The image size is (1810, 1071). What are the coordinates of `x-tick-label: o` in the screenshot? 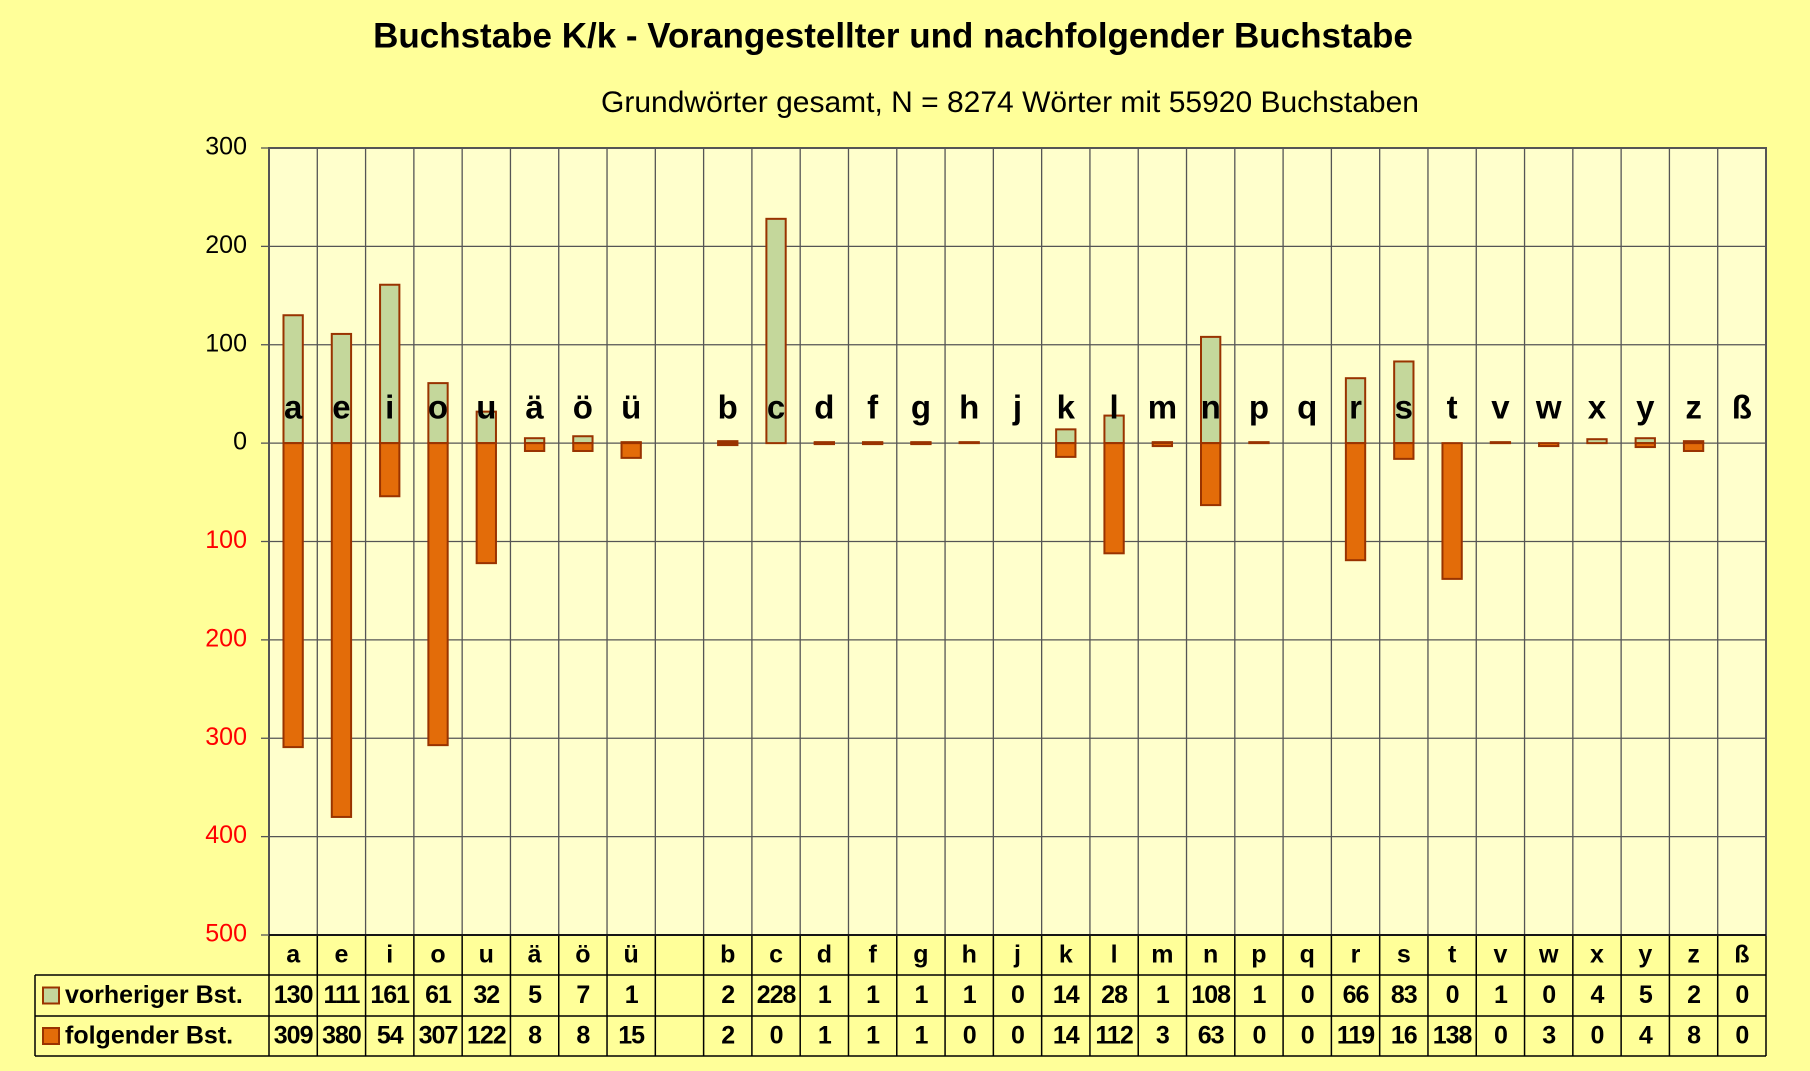 It's located at (437, 955).